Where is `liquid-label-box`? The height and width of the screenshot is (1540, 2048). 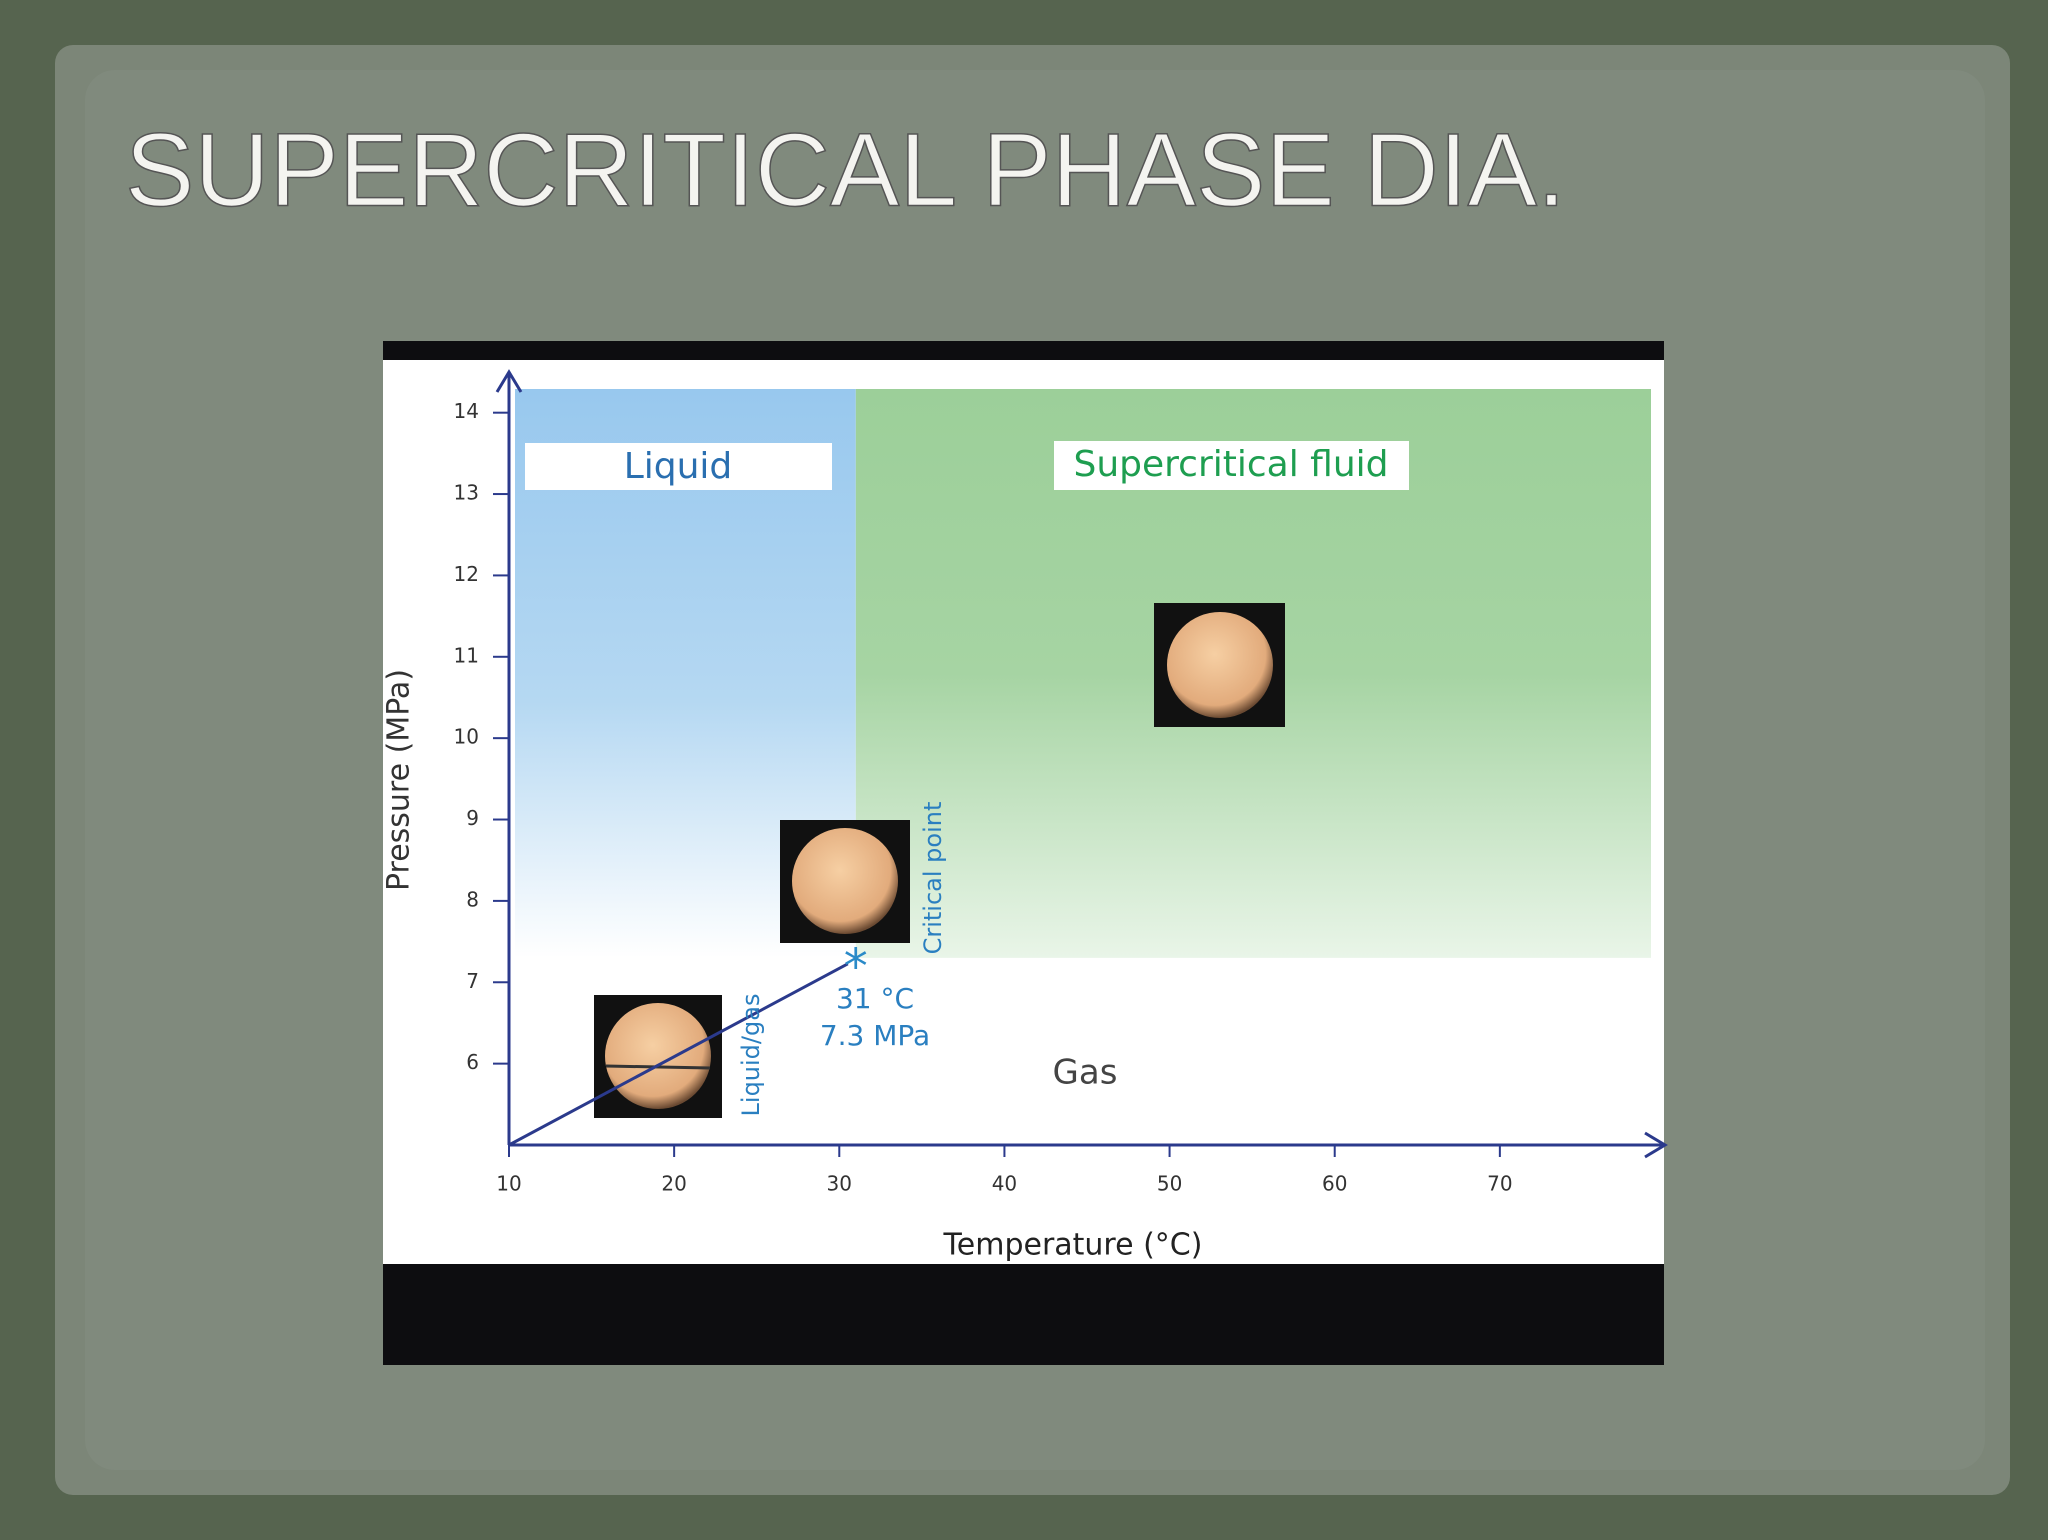 liquid-label-box is located at coordinates (678, 466).